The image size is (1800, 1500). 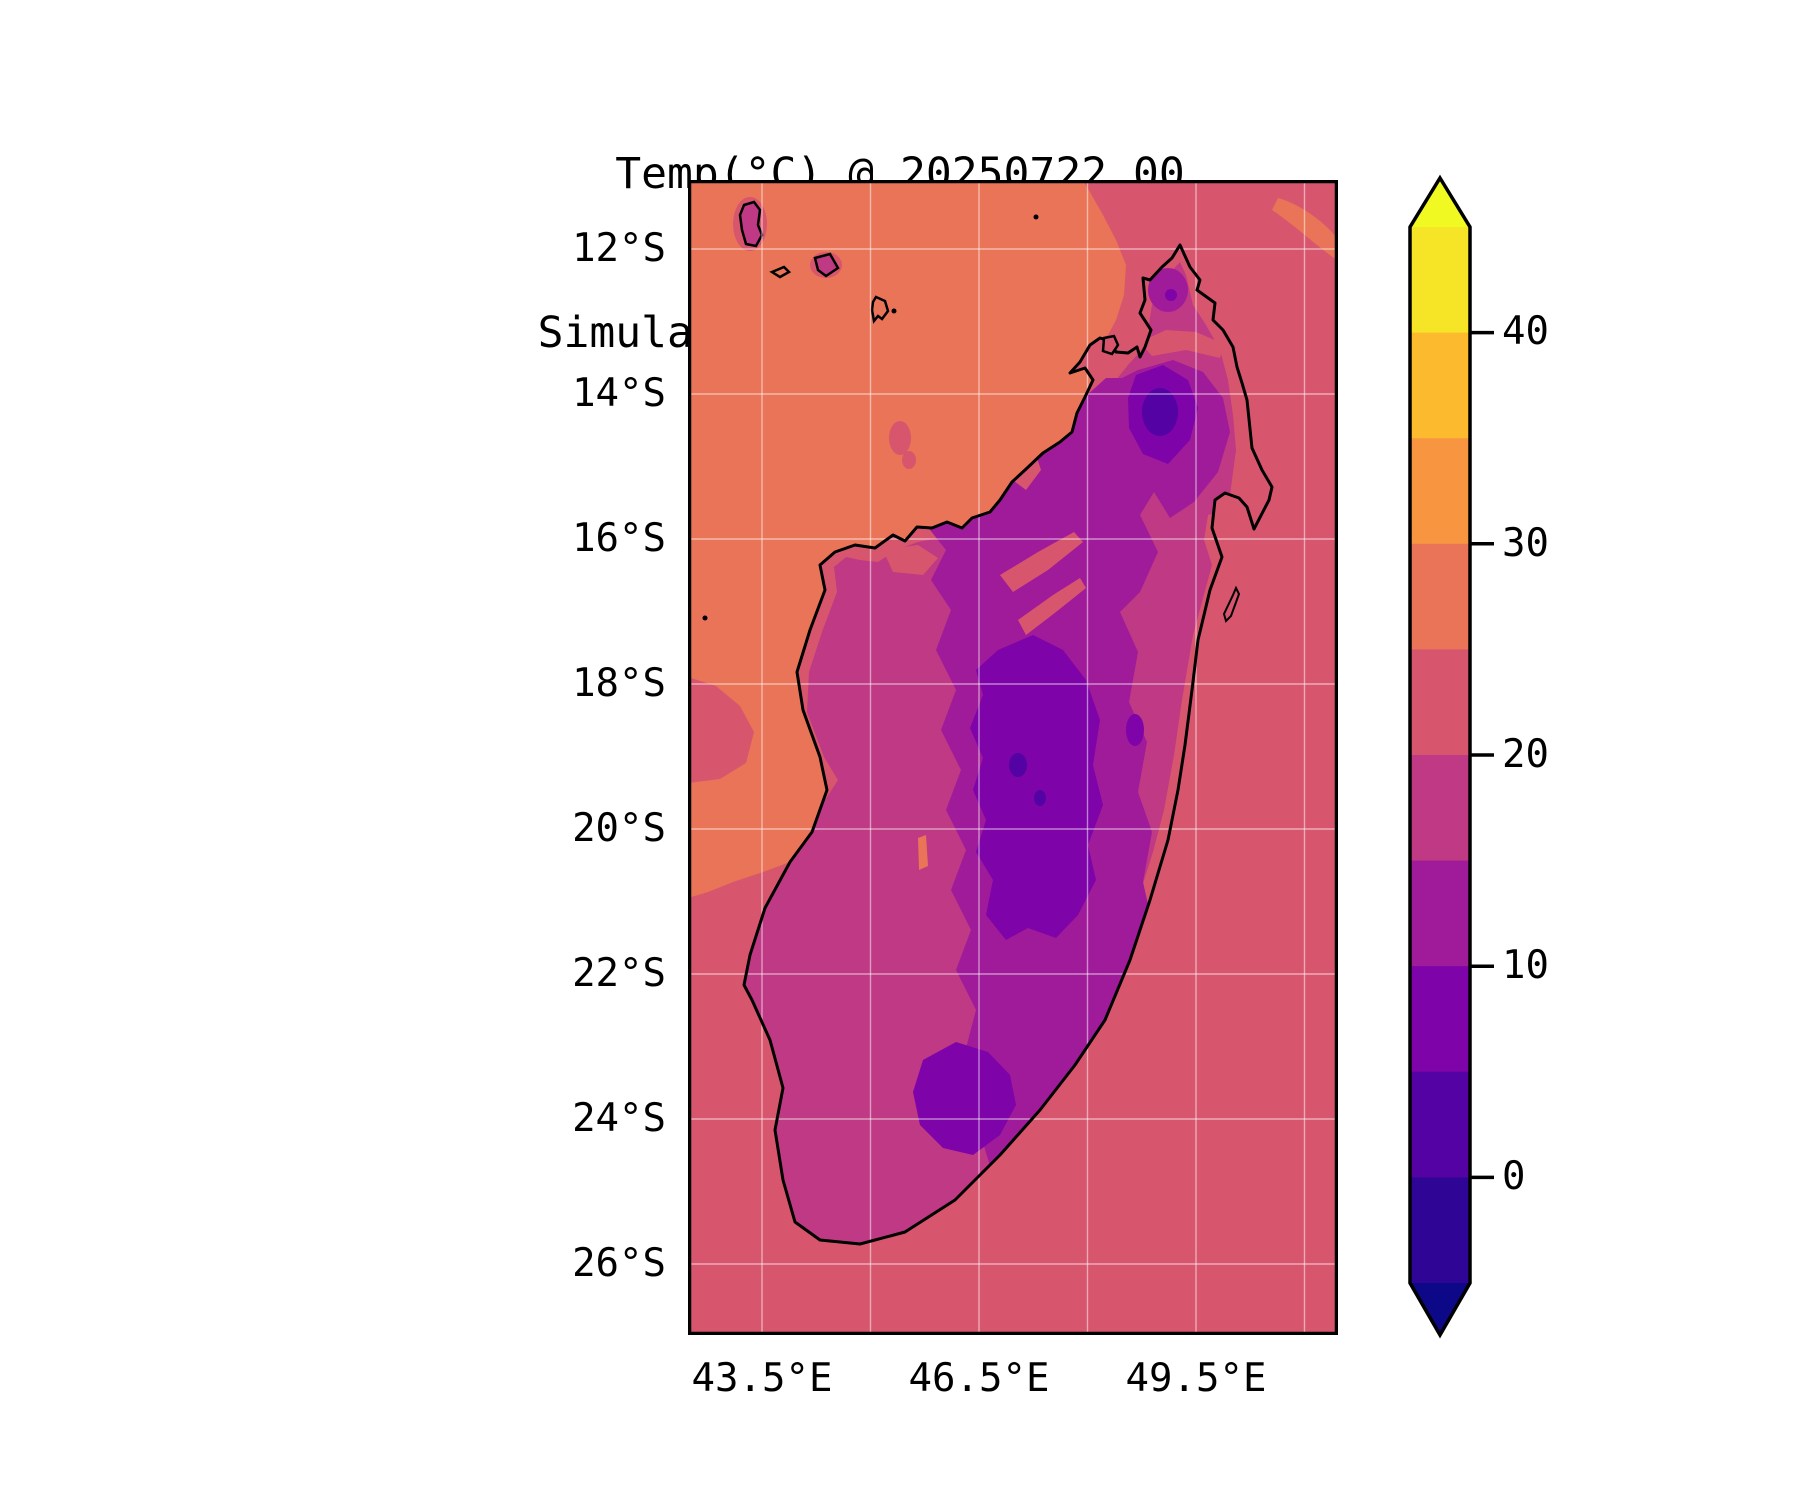 I want to click on xtick-43-5e: 43.5°E, so click(x=762, y=1378).